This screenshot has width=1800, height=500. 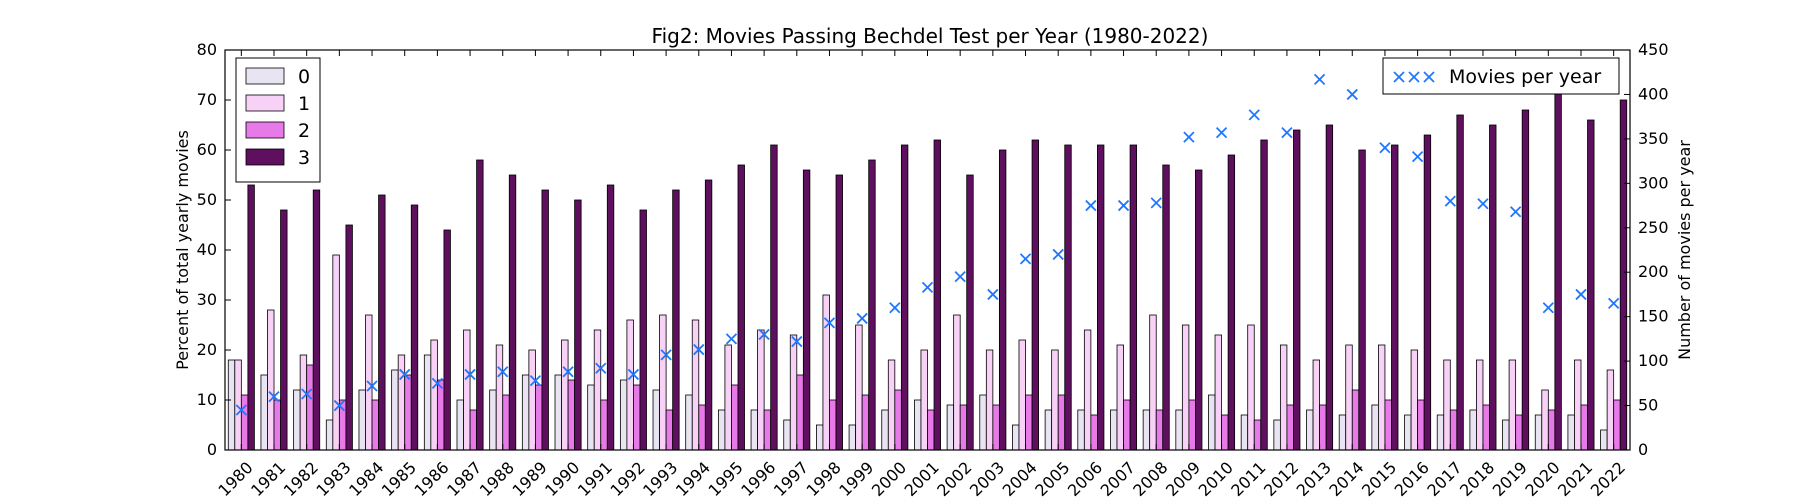 I want to click on bar-3-2005, so click(x=1068, y=297).